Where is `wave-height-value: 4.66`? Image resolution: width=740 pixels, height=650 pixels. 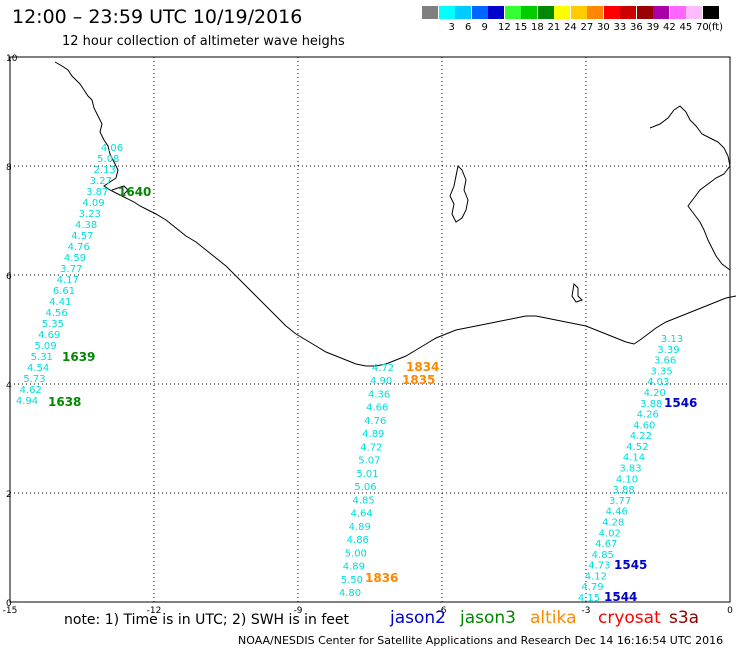
wave-height-value: 4.66 is located at coordinates (377, 408).